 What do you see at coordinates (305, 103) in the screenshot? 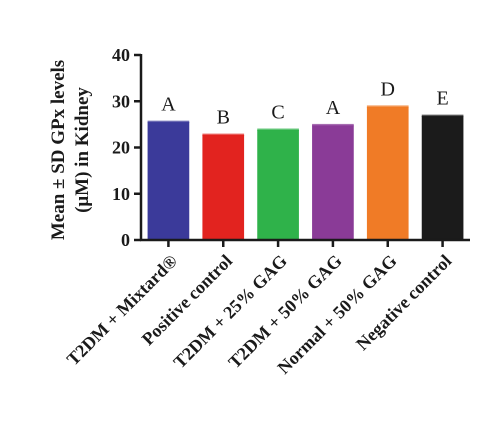
I see `significance-labels: A B C A D E` at bounding box center [305, 103].